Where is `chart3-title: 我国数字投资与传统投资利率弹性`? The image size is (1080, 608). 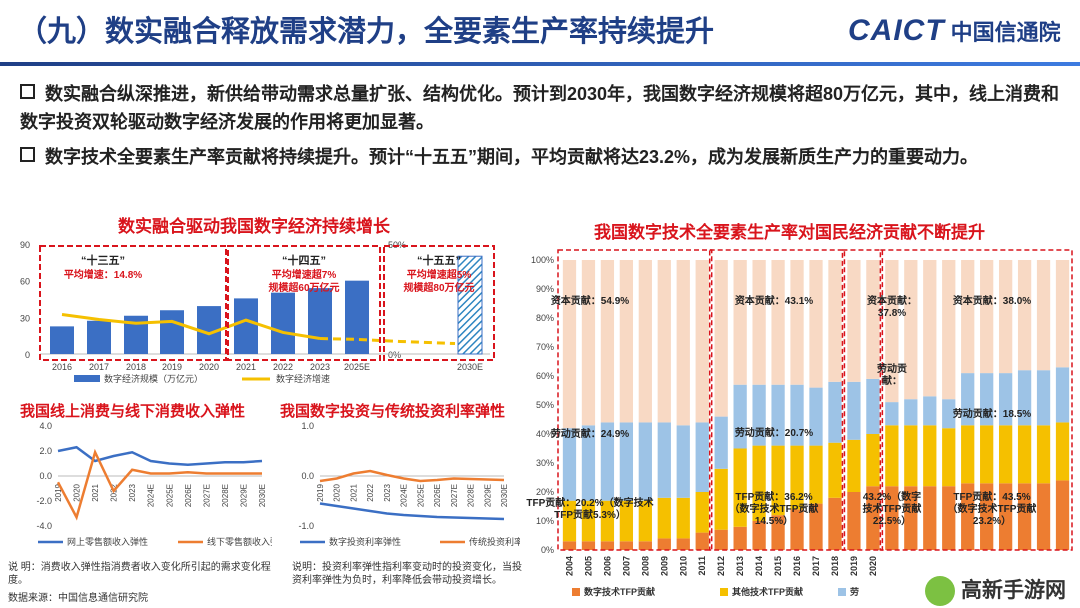
chart3-title: 我国数字投资与传统投资利率弹性 is located at coordinates (393, 411).